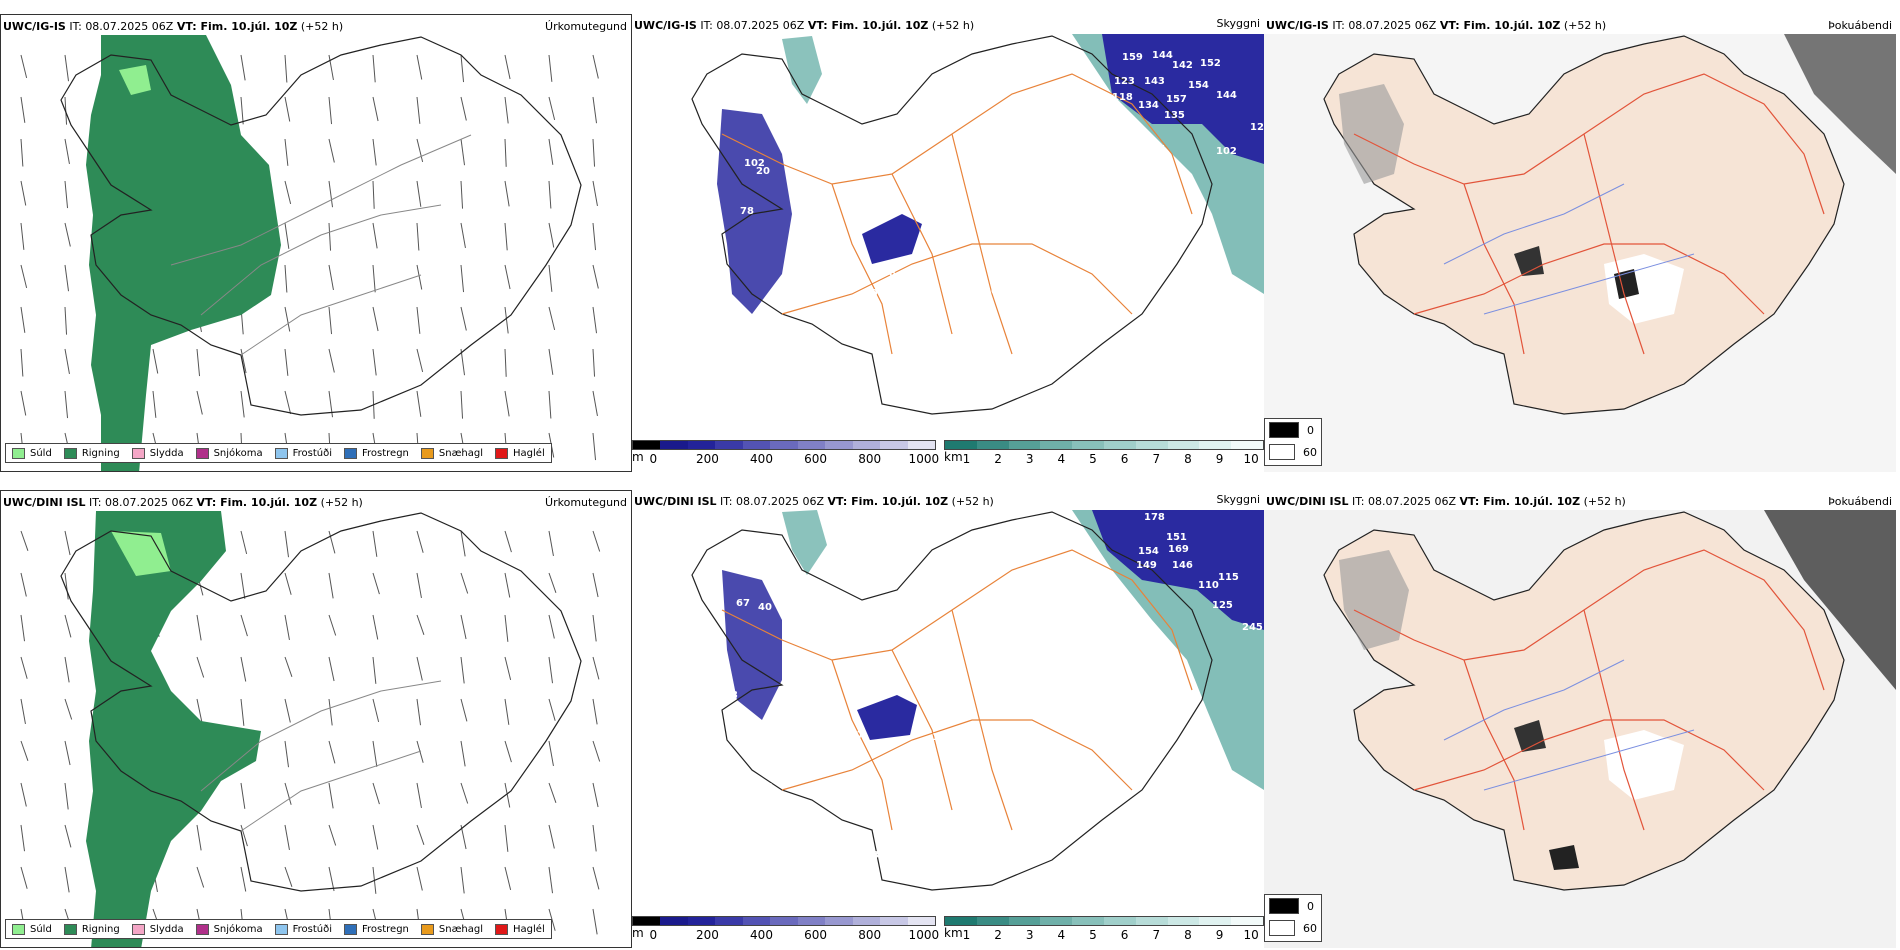 Image resolution: width=1900 pixels, height=950 pixels. I want to click on cloud-base-value: 178, so click(1154, 517).